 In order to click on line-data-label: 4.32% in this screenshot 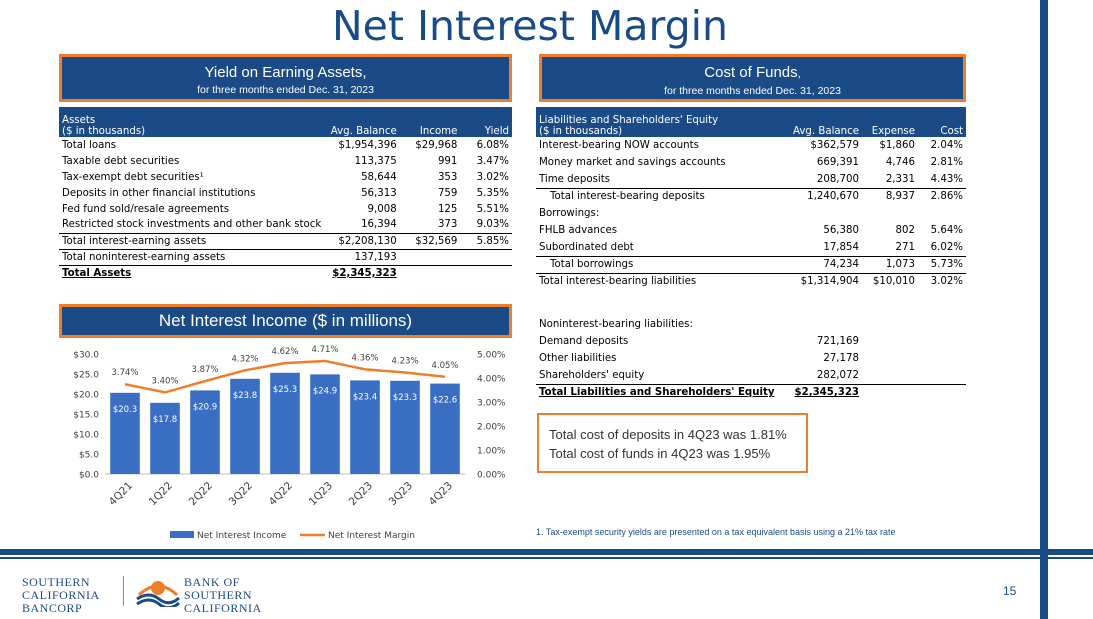, I will do `click(244, 359)`.